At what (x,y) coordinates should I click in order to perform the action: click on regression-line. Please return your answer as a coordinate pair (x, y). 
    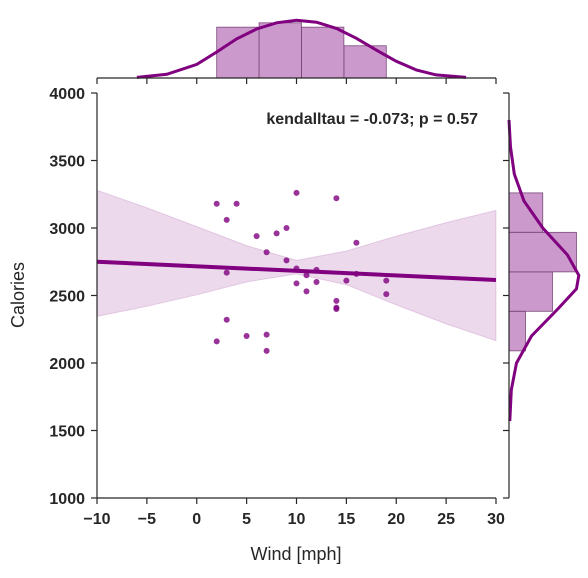
    Looking at the image, I should click on (296, 270).